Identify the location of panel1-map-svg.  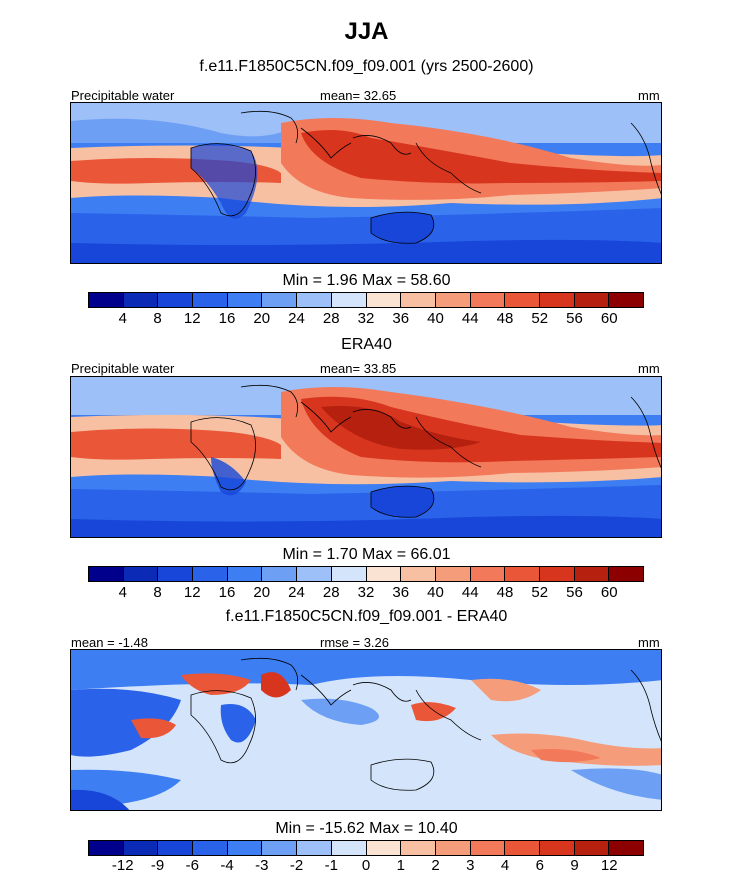
(366, 183).